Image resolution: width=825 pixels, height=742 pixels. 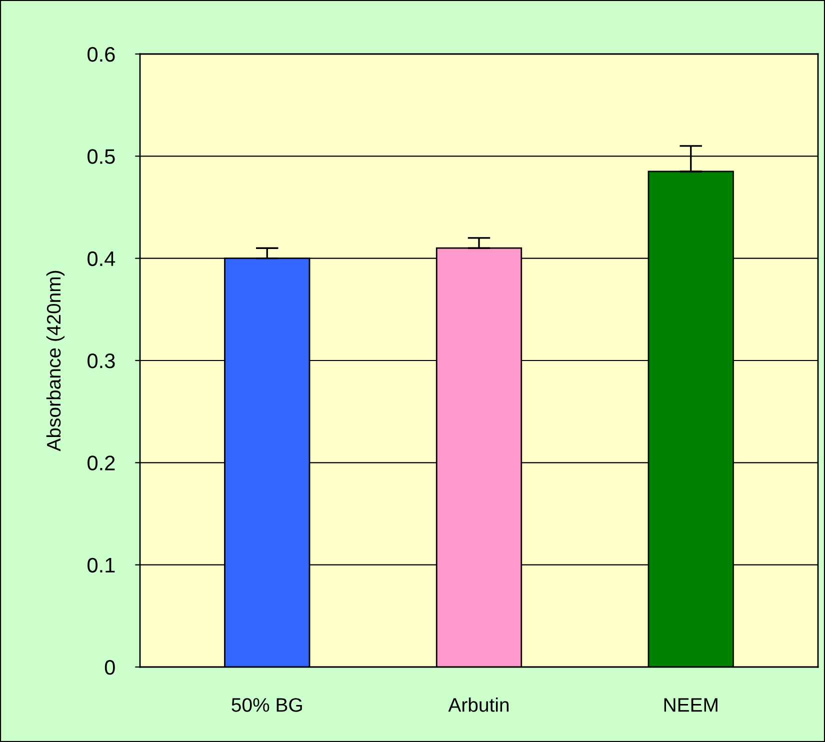 I want to click on x-tick-label: Arbutin, so click(x=478, y=705).